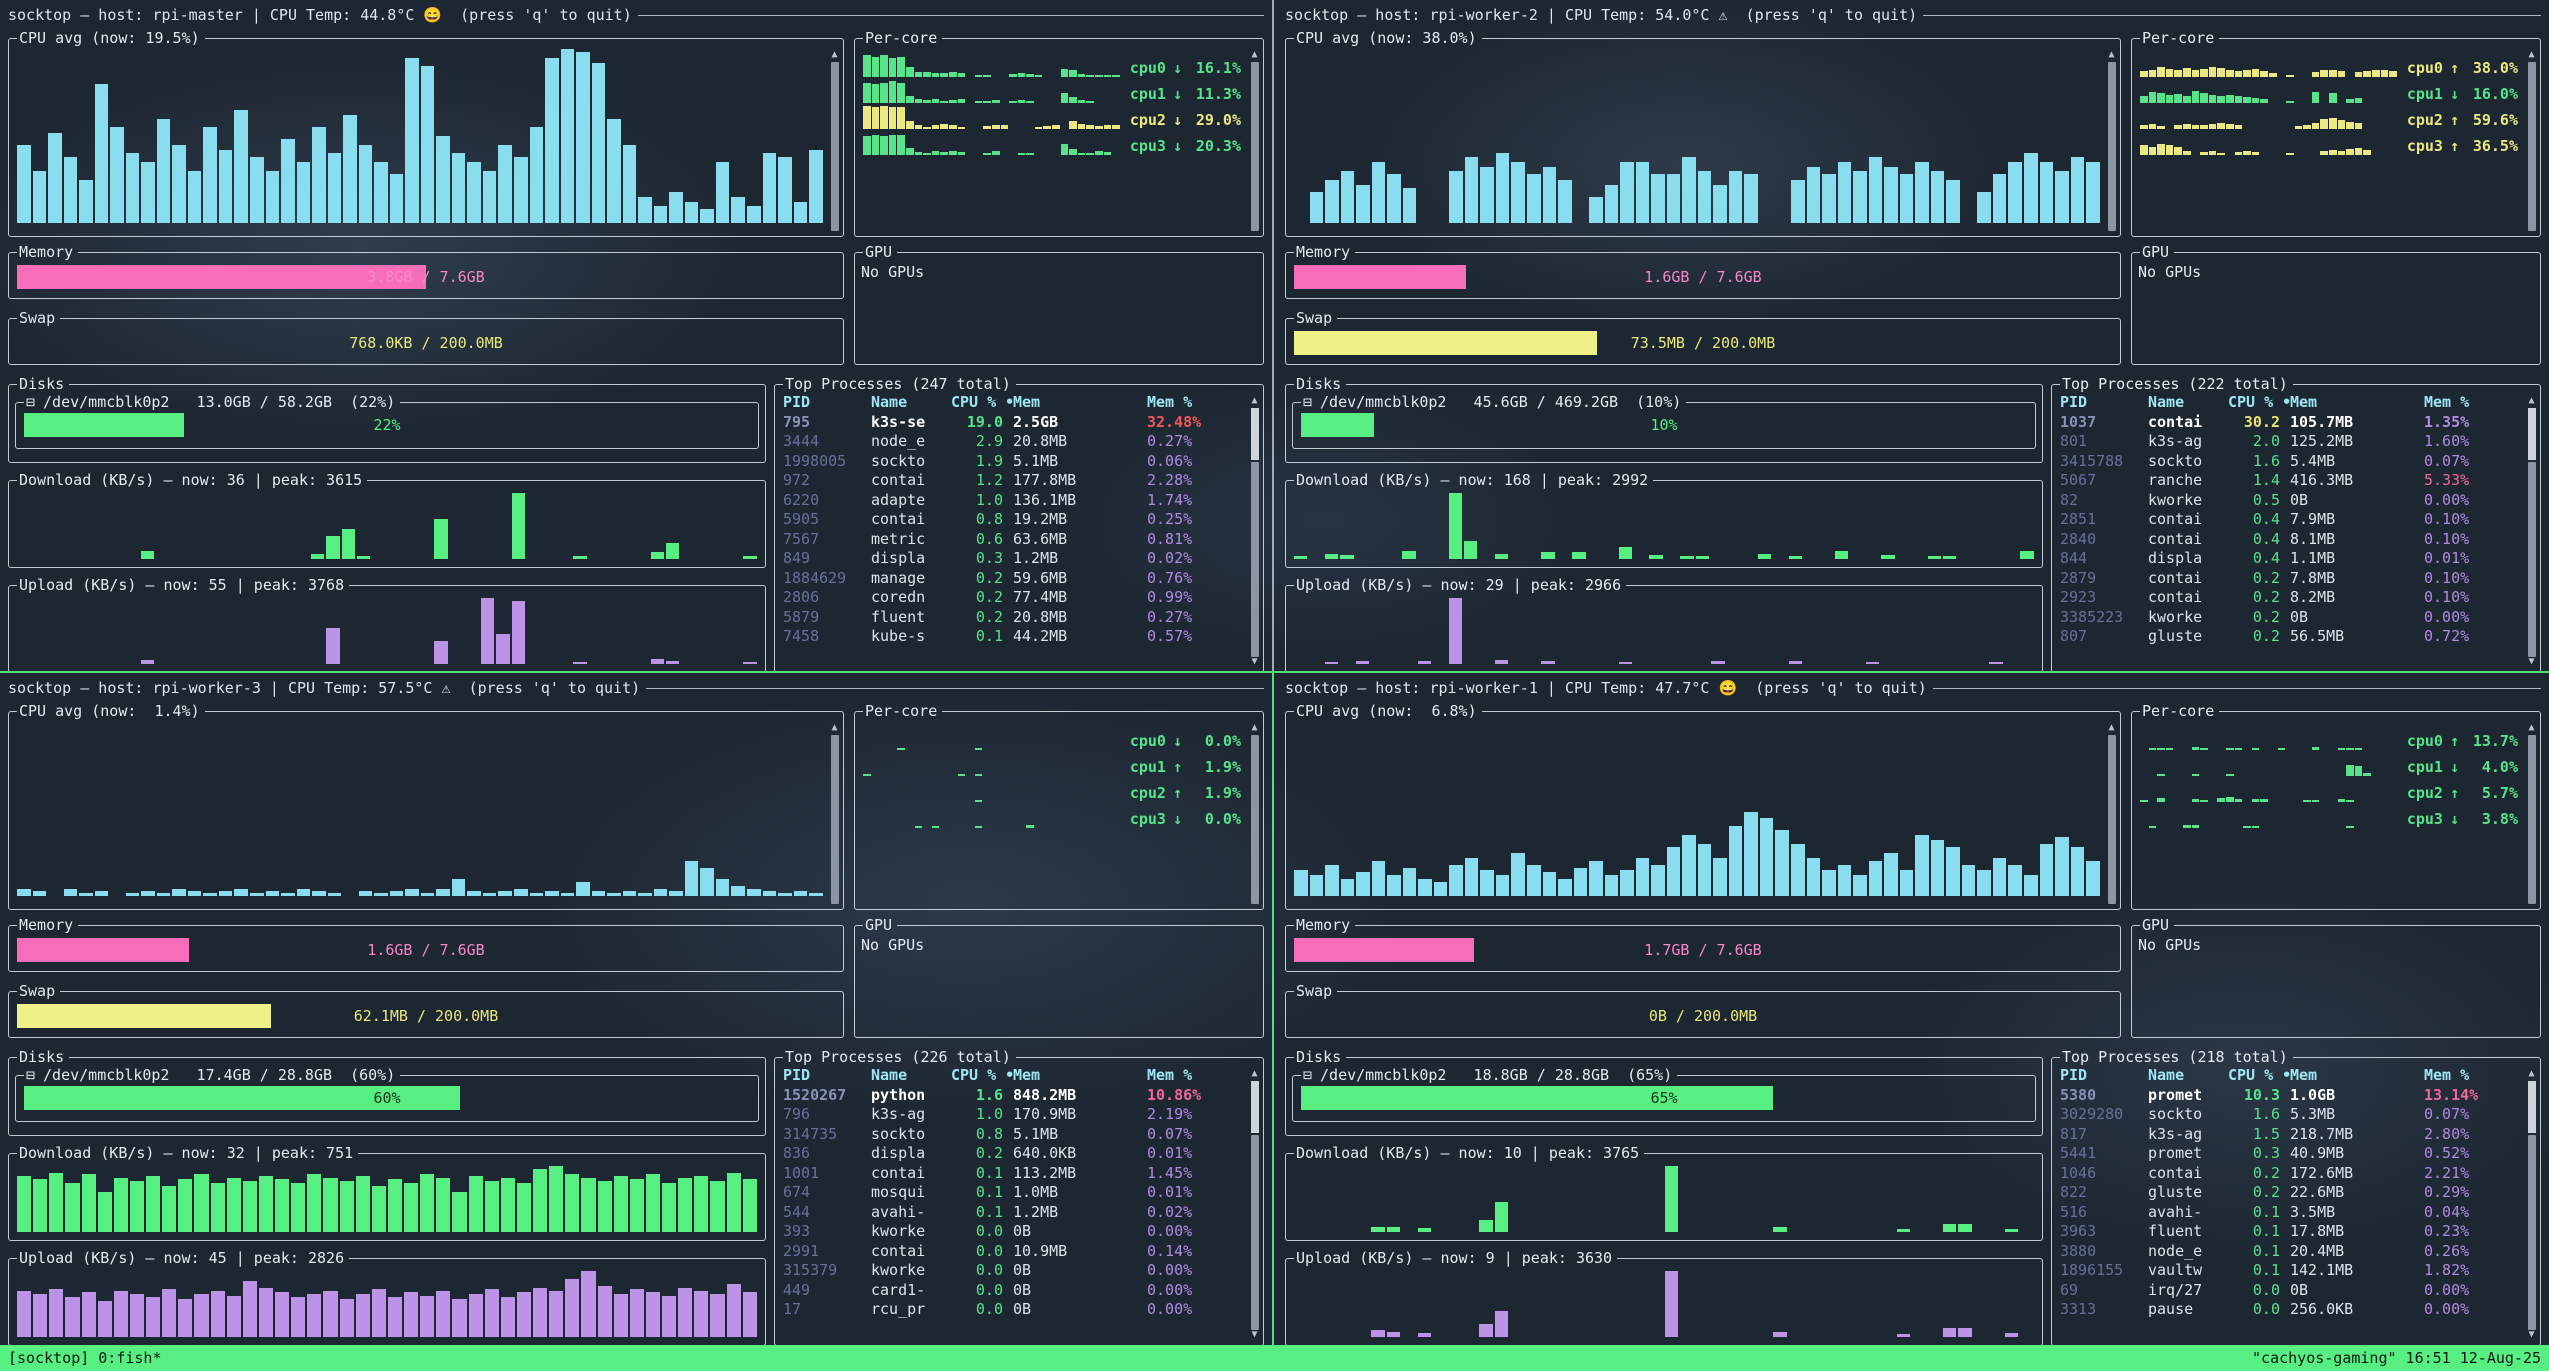  I want to click on process-row: 1520267 python 1.6 848.2MB 10.86%, so click(1012, 1096).